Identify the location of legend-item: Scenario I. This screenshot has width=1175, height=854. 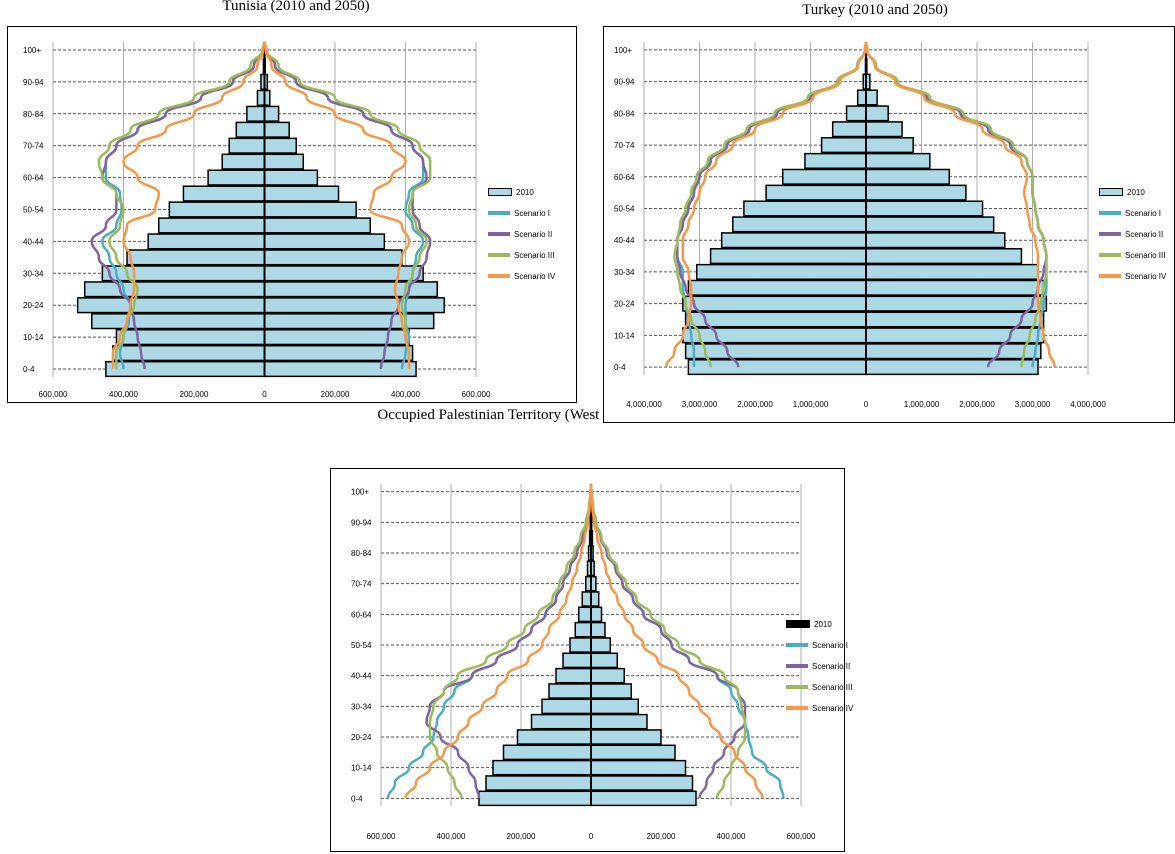
(817, 645).